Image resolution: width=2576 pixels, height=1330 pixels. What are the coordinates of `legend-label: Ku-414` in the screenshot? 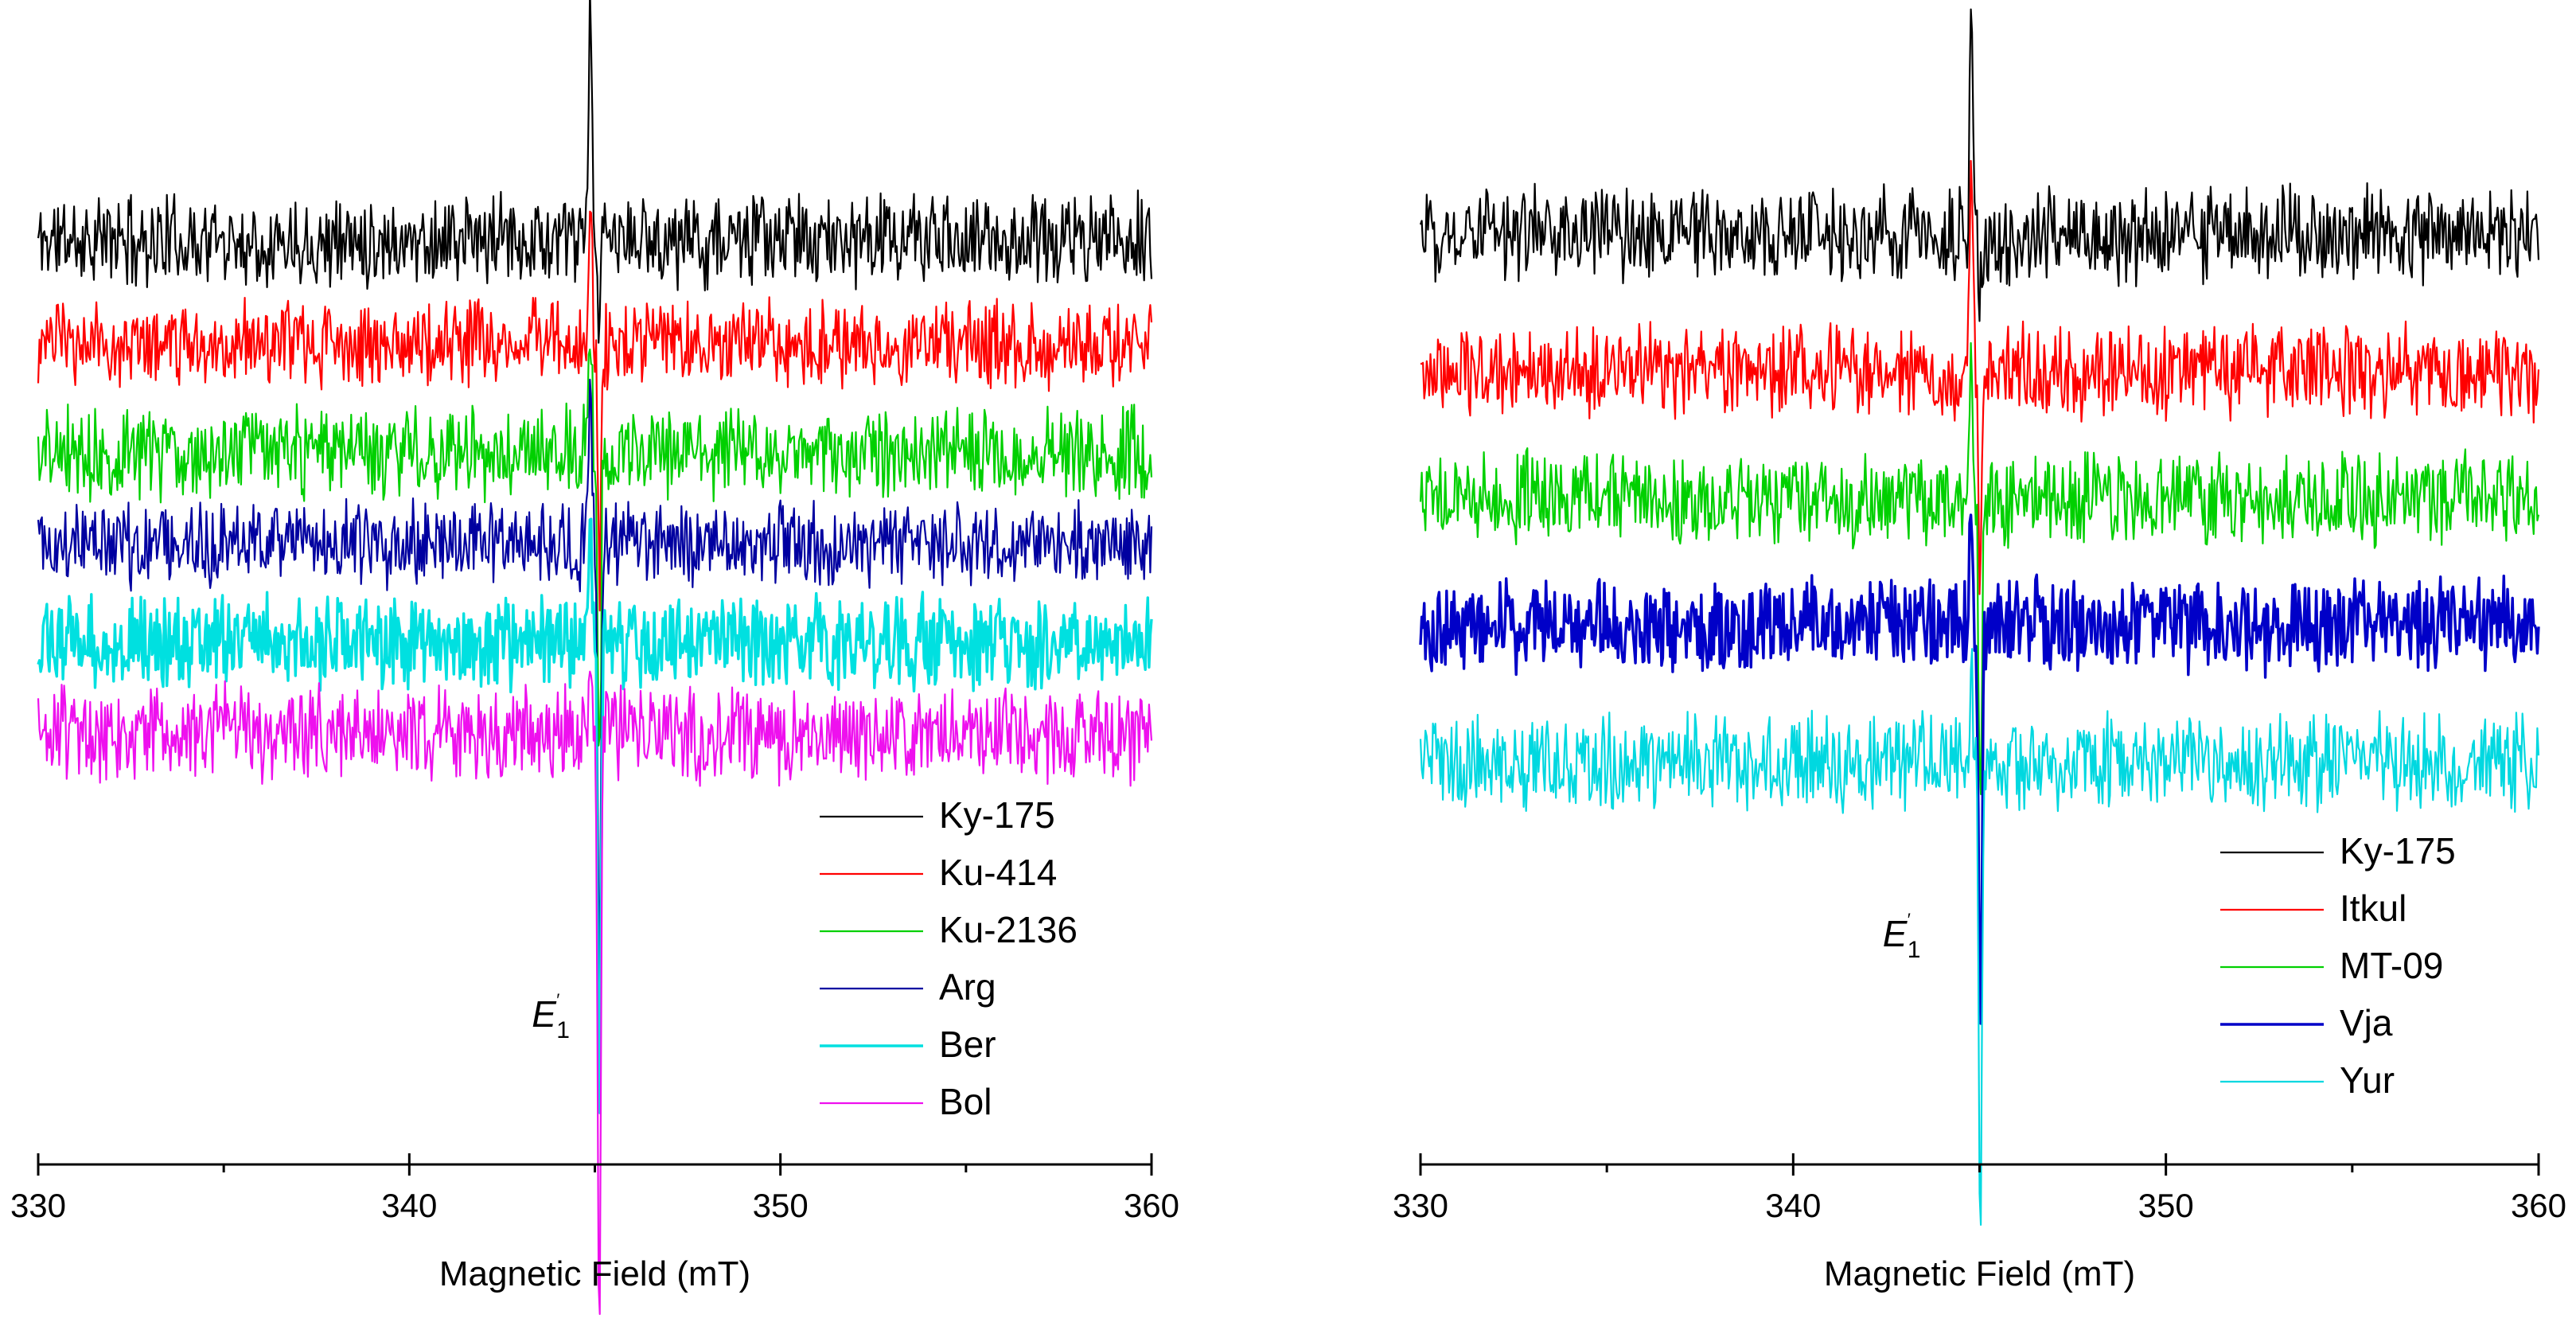 It's located at (998, 872).